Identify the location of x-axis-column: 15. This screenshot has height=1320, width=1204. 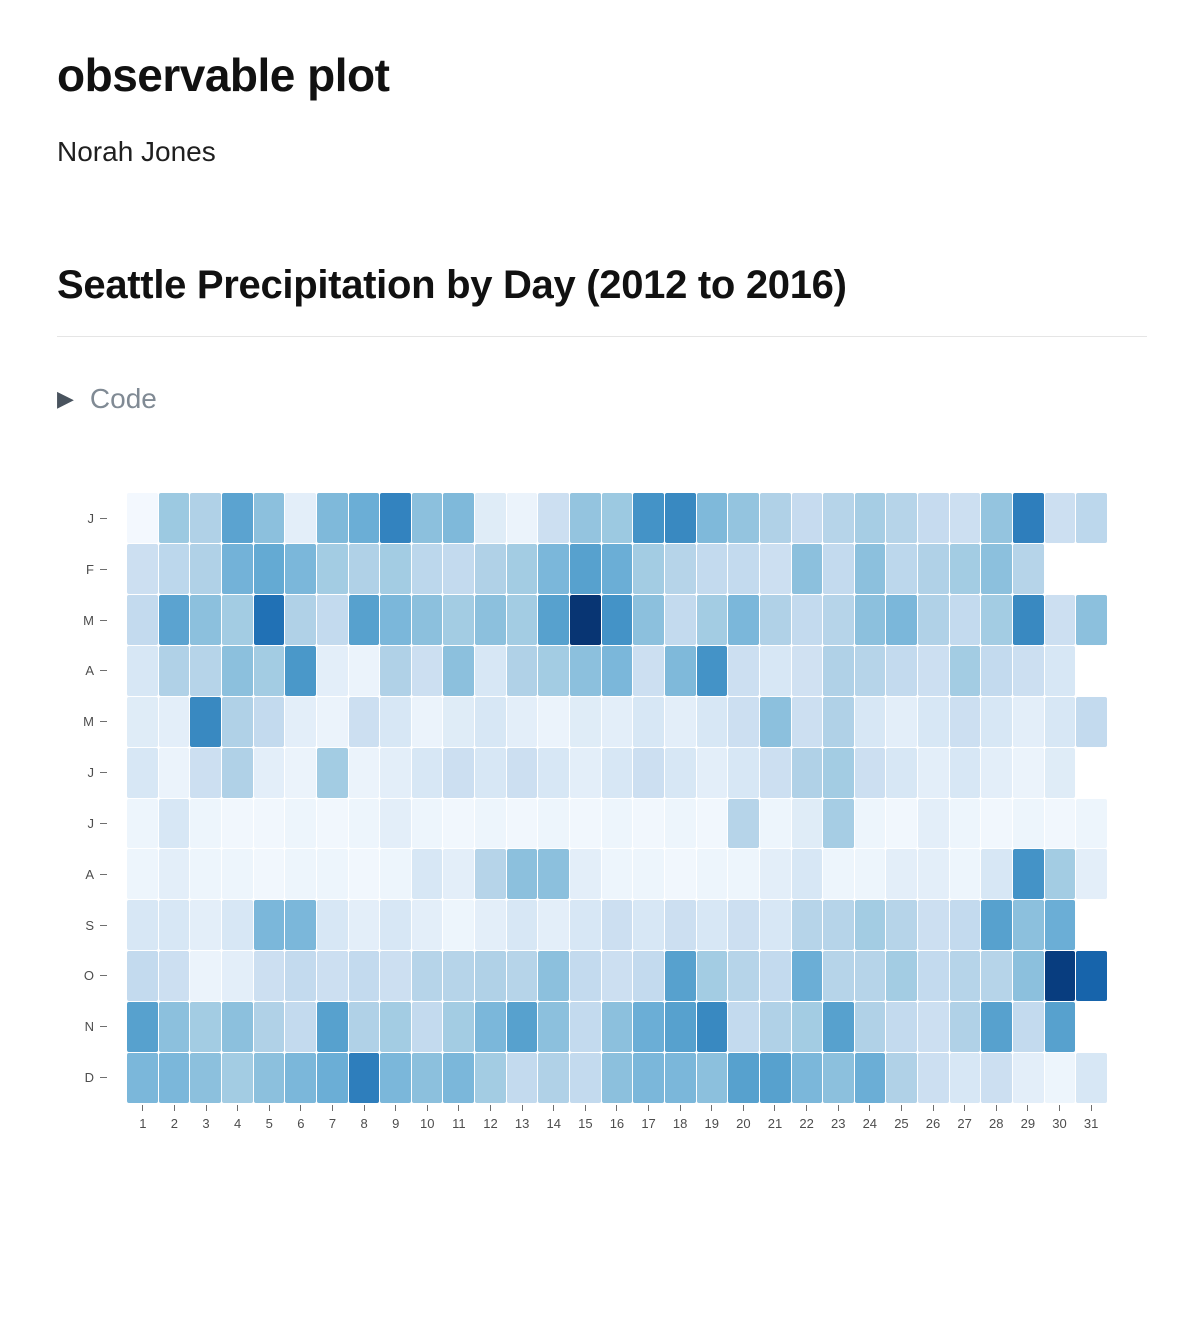
(586, 1118).